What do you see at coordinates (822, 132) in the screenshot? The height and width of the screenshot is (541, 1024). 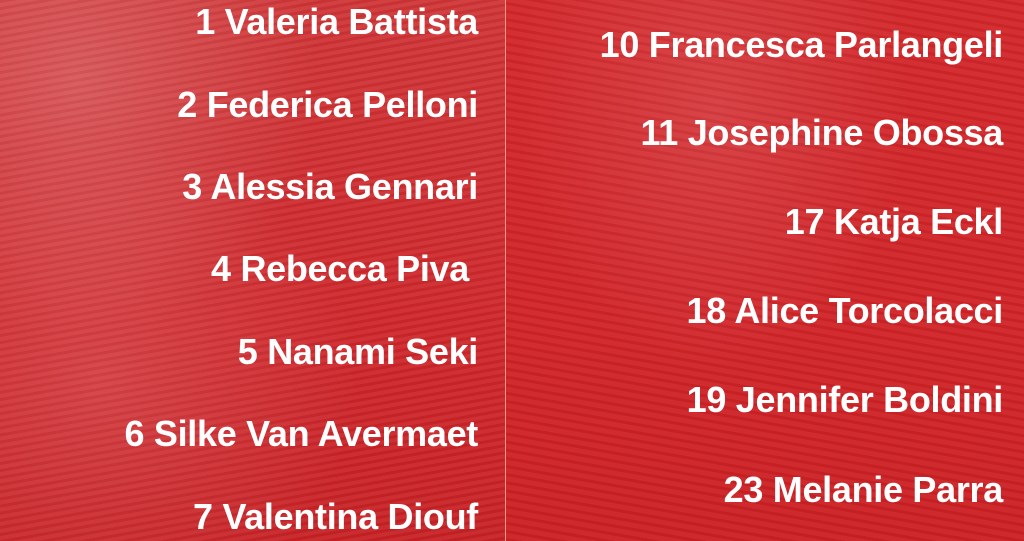 I see `player-name: 11 Josephine Obossa` at bounding box center [822, 132].